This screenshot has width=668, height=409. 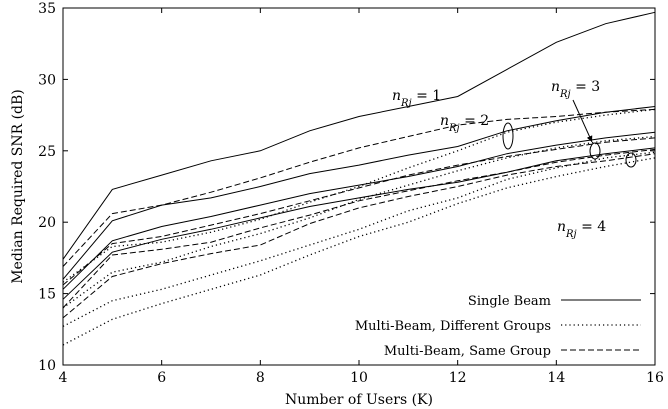 I want to click on x-tick-label: 6, so click(x=161, y=378).